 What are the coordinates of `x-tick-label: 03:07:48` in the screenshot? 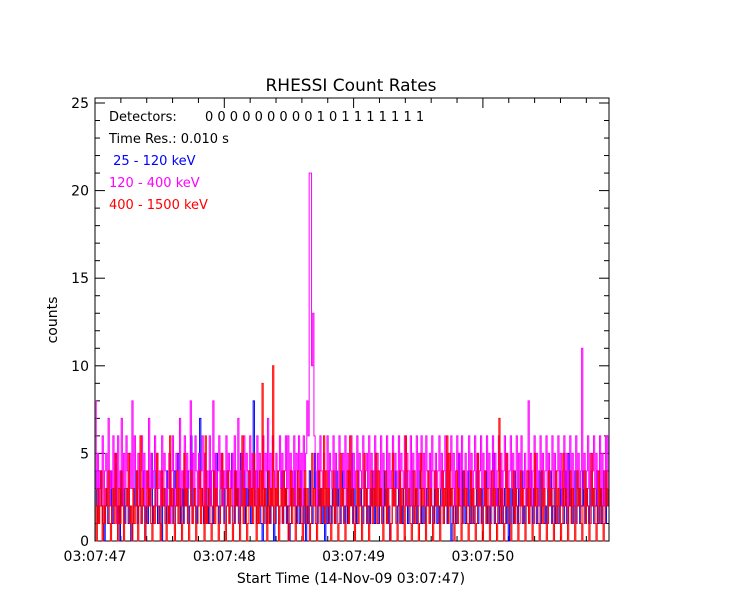 It's located at (224, 557).